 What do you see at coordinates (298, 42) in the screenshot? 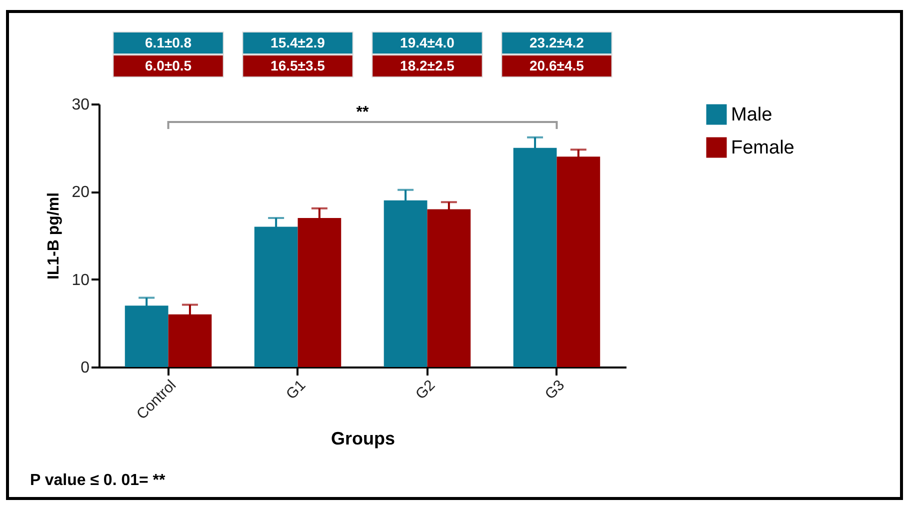
I see `text: 15.4±2.9` at bounding box center [298, 42].